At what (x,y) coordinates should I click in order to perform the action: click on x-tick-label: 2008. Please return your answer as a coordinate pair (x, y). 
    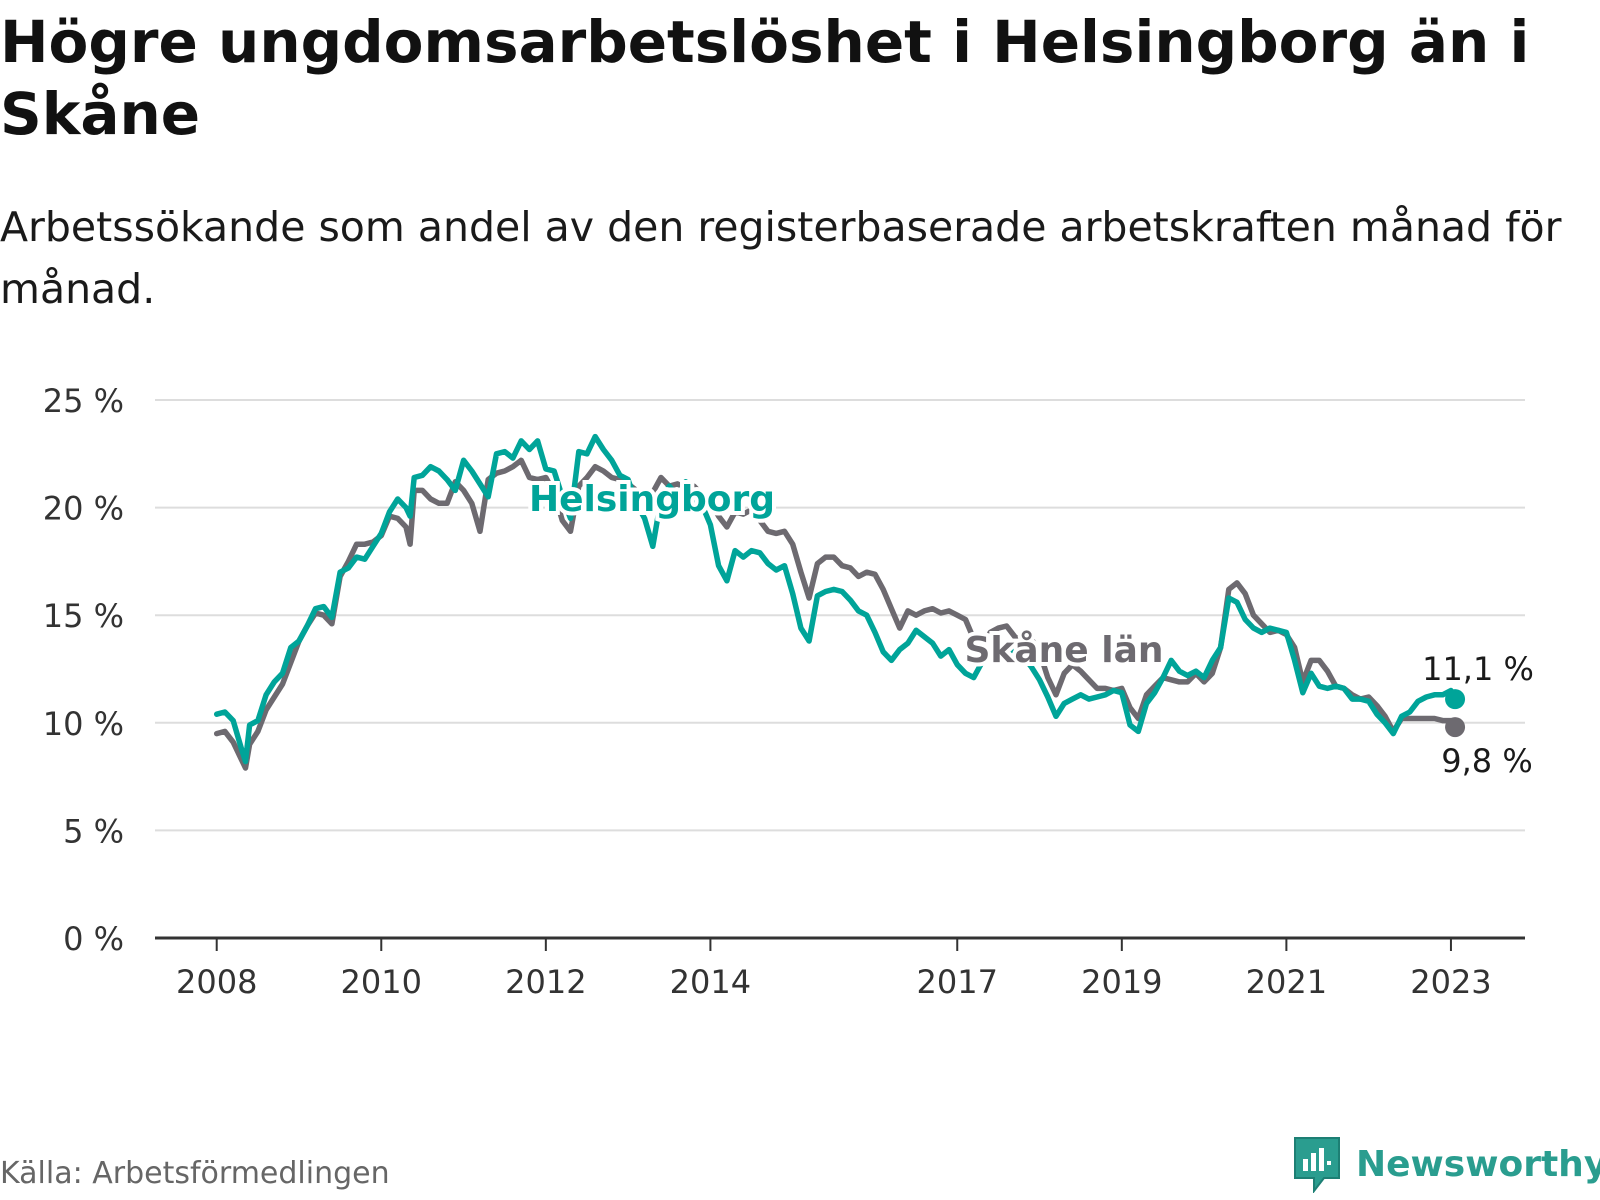
    Looking at the image, I should click on (216, 982).